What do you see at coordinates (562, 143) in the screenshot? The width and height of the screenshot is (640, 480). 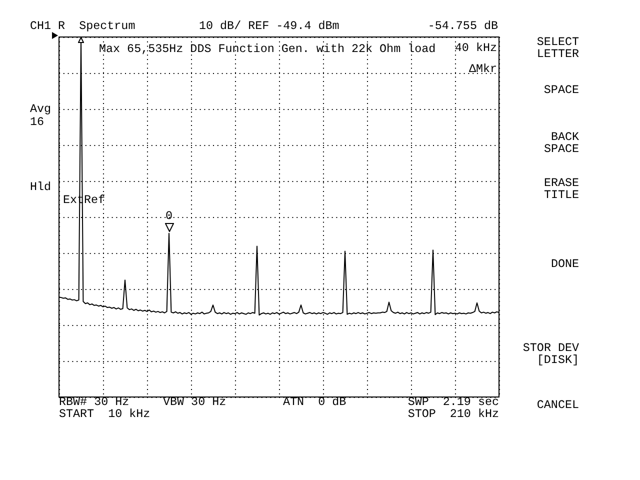 I see `text: BACK SPACE` at bounding box center [562, 143].